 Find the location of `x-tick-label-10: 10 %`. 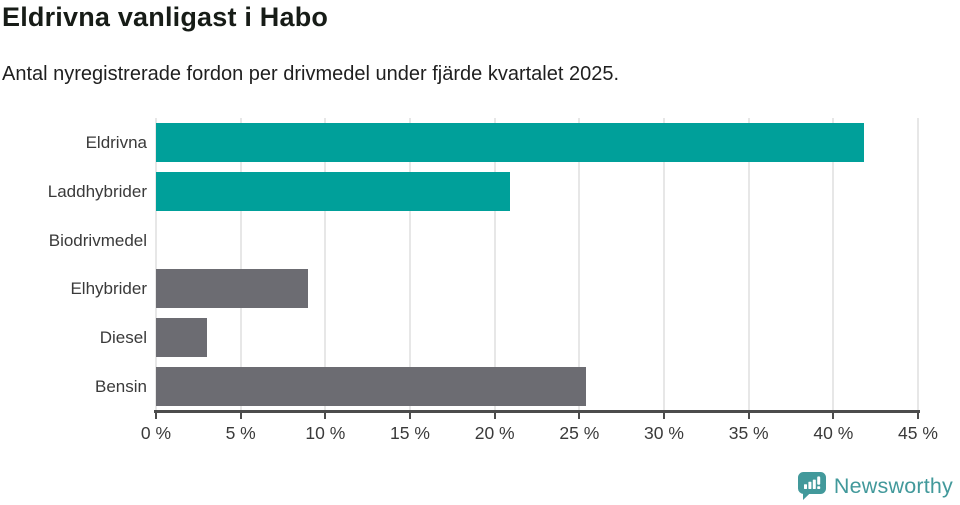

x-tick-label-10: 10 % is located at coordinates (325, 433).